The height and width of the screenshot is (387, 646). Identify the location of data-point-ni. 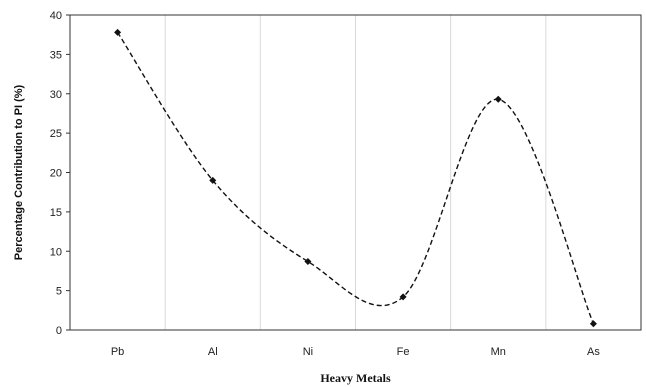
(308, 261).